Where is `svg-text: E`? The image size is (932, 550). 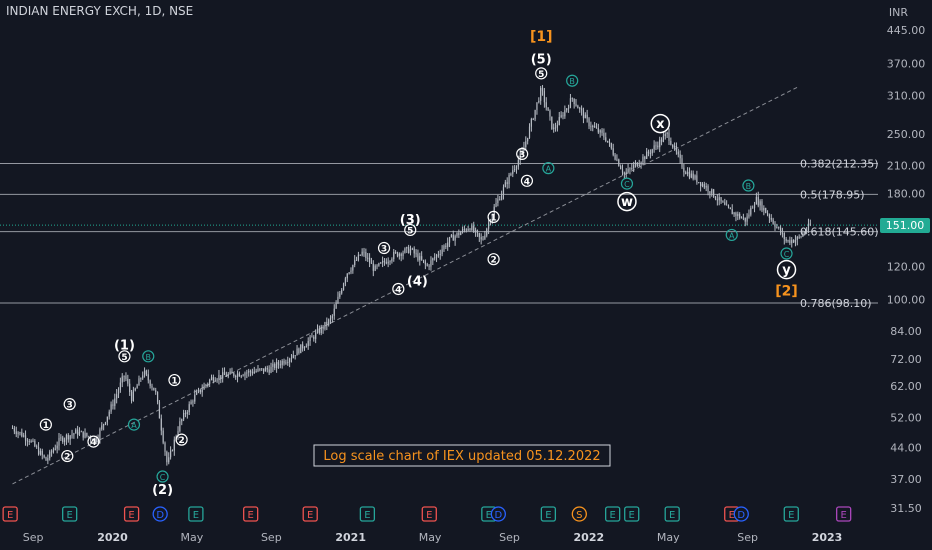 svg-text: E is located at coordinates (791, 515).